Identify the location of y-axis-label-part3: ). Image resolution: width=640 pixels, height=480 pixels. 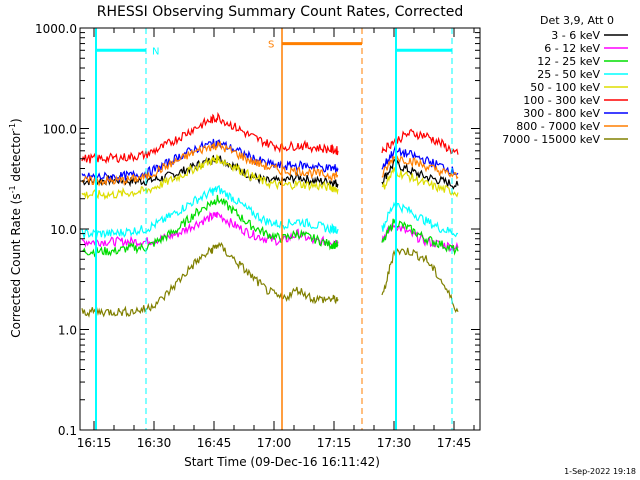
(16, 120).